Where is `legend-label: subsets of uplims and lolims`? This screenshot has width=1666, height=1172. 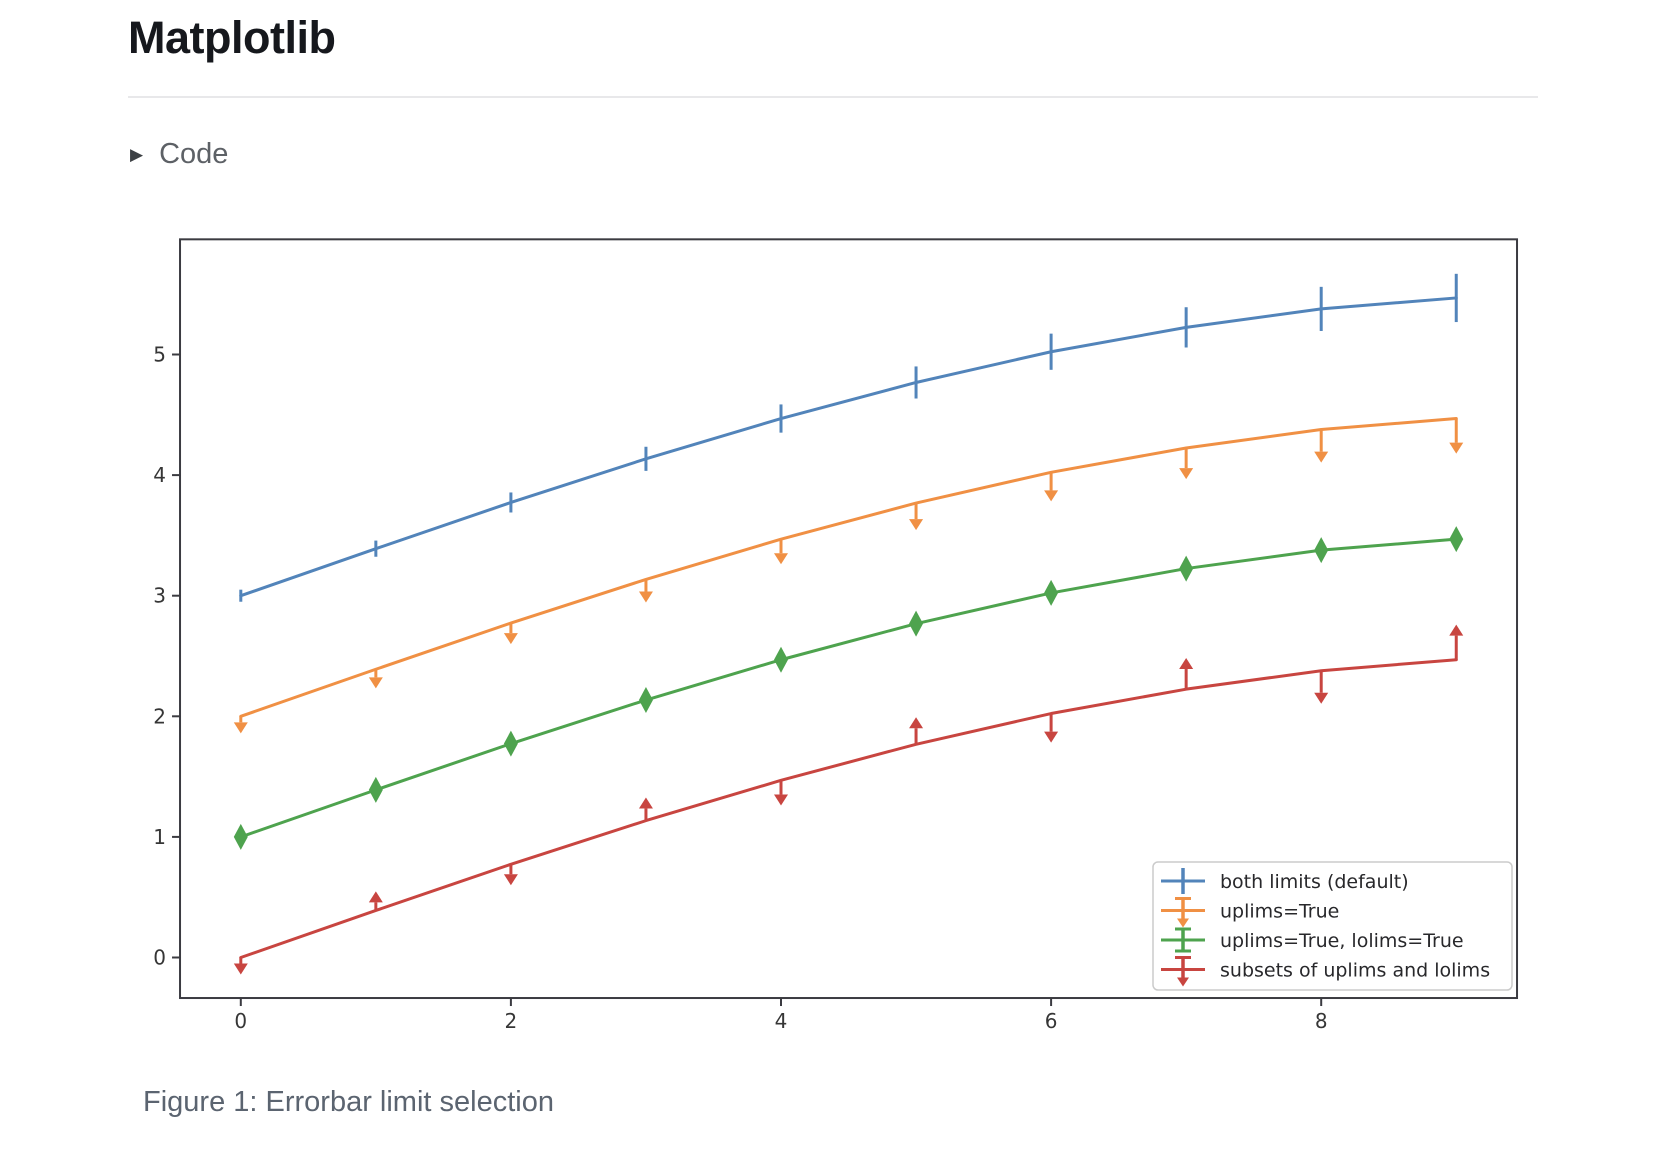 legend-label: subsets of uplims and lolims is located at coordinates (1355, 971).